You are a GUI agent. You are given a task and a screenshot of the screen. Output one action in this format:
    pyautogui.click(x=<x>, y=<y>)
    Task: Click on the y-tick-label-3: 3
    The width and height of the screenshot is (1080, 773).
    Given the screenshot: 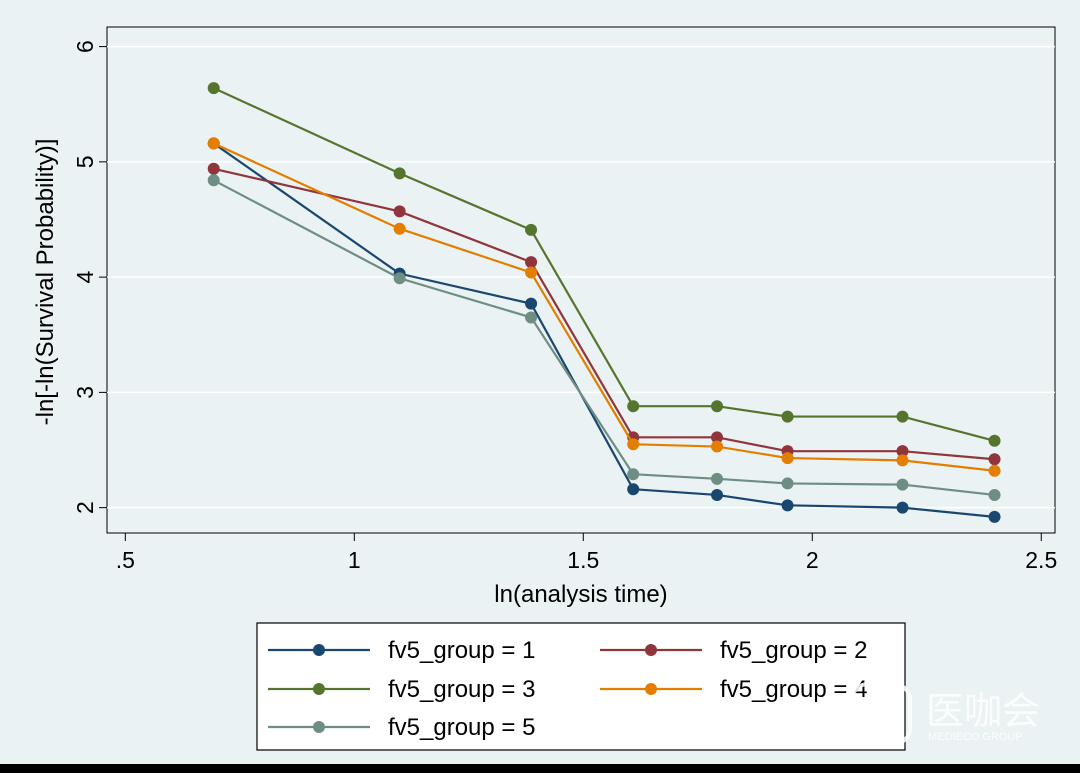 What is the action you would take?
    pyautogui.click(x=85, y=392)
    